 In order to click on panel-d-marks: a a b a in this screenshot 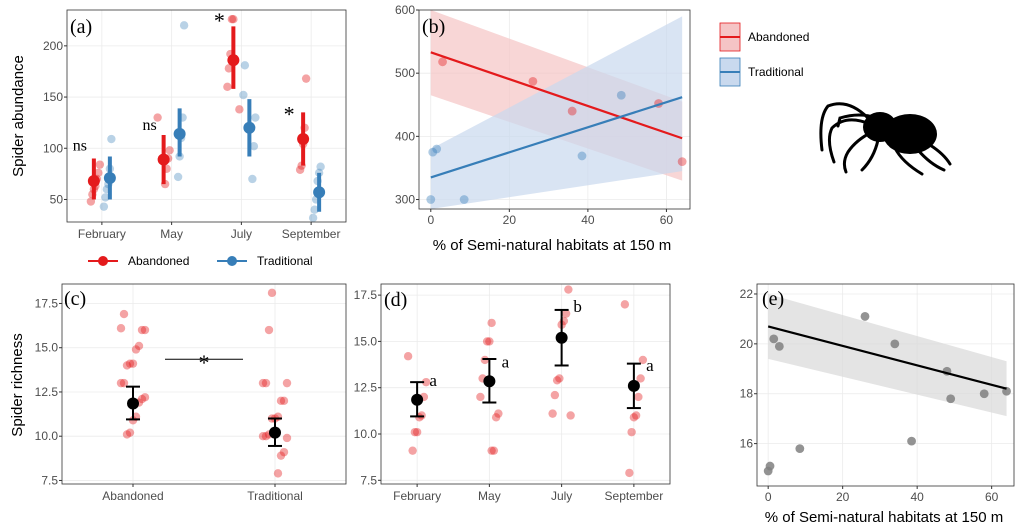, I will do `click(528, 381)`.